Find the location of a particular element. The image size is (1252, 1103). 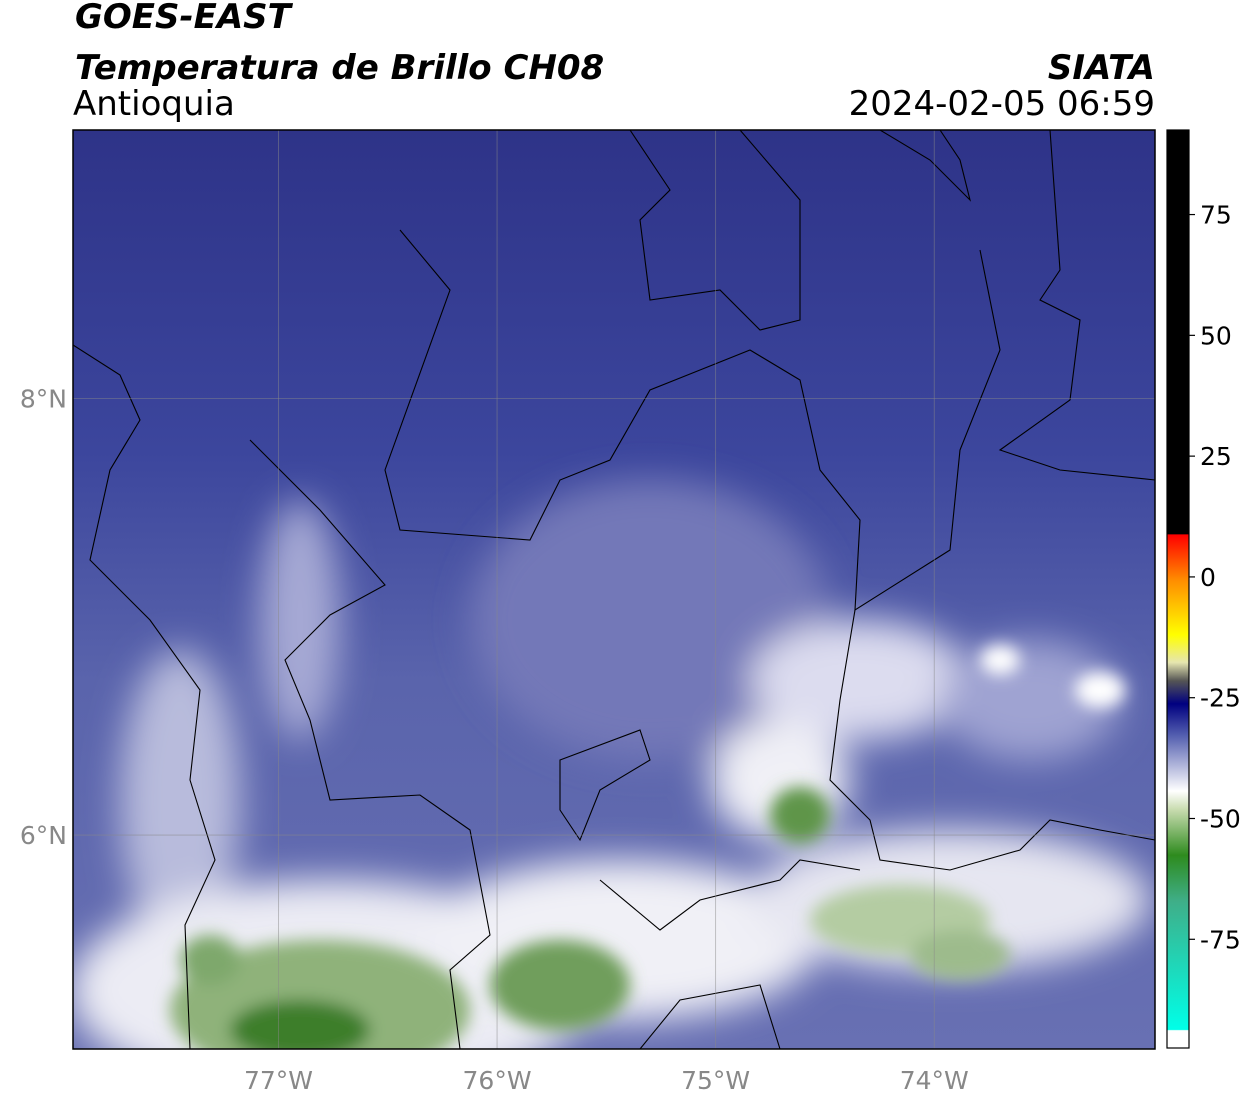

colorbar-tick-label: 25 is located at coordinates (1216, 456).